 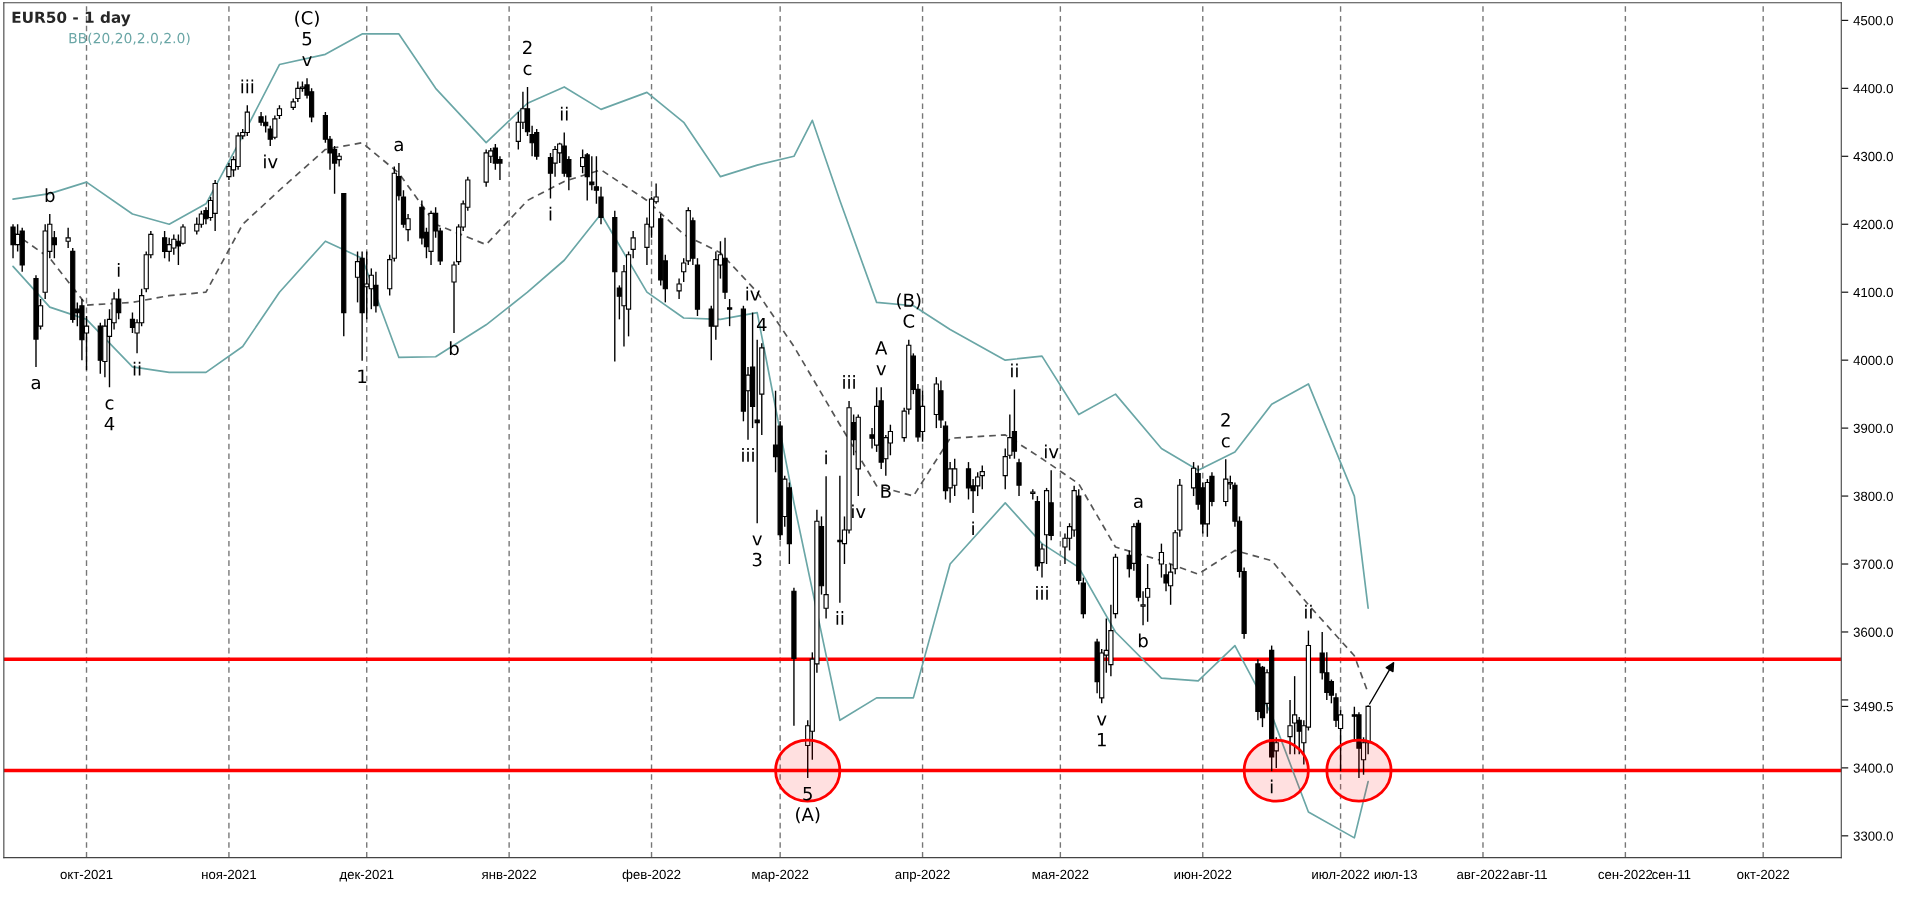 What do you see at coordinates (1625, 874) in the screenshot?
I see `x-tick-label: сен-2022` at bounding box center [1625, 874].